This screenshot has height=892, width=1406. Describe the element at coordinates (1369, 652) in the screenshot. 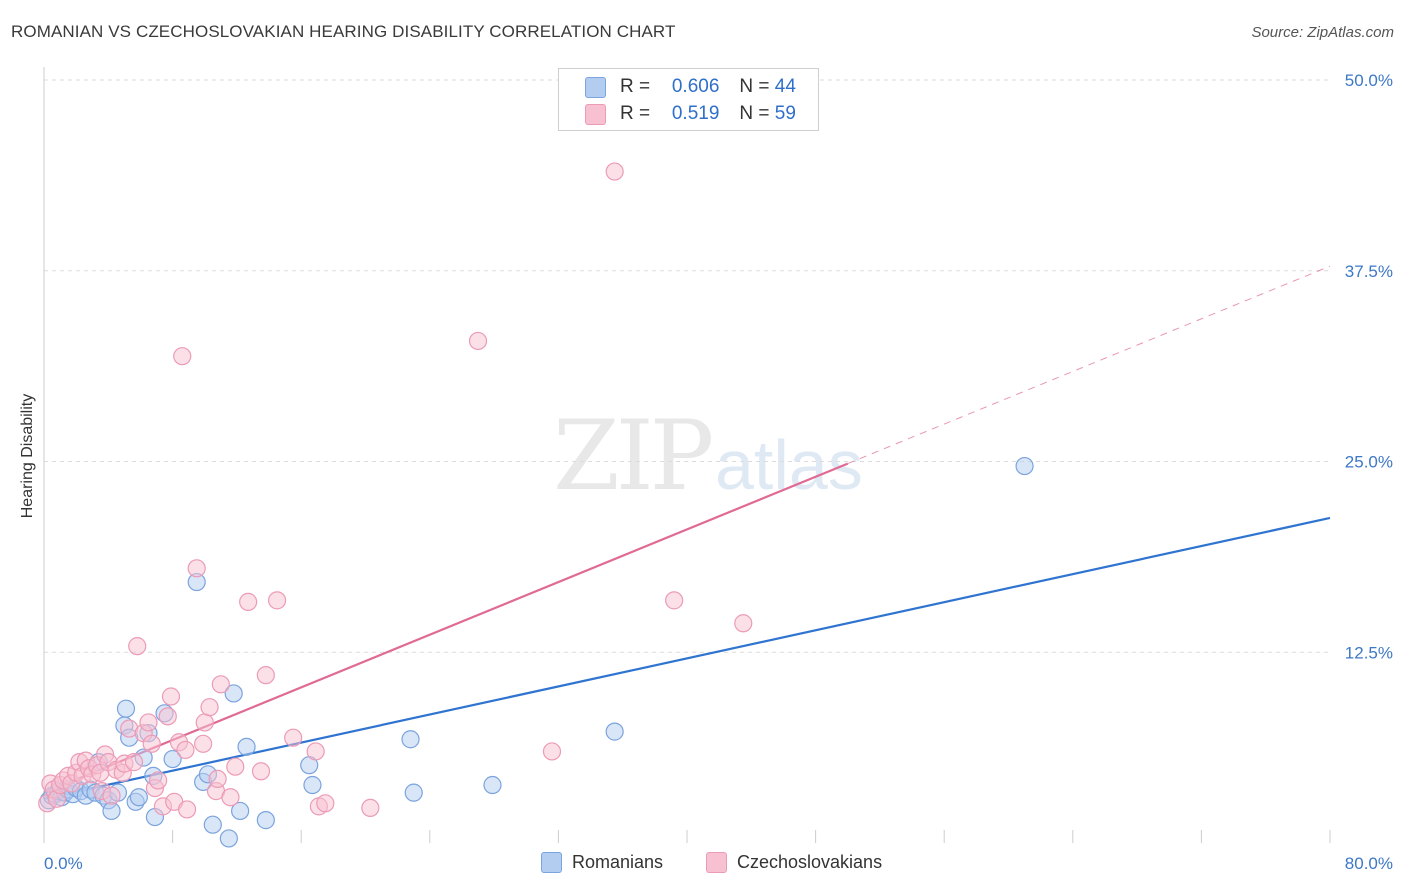

I see `y-tick-label: 12.5%` at that location.